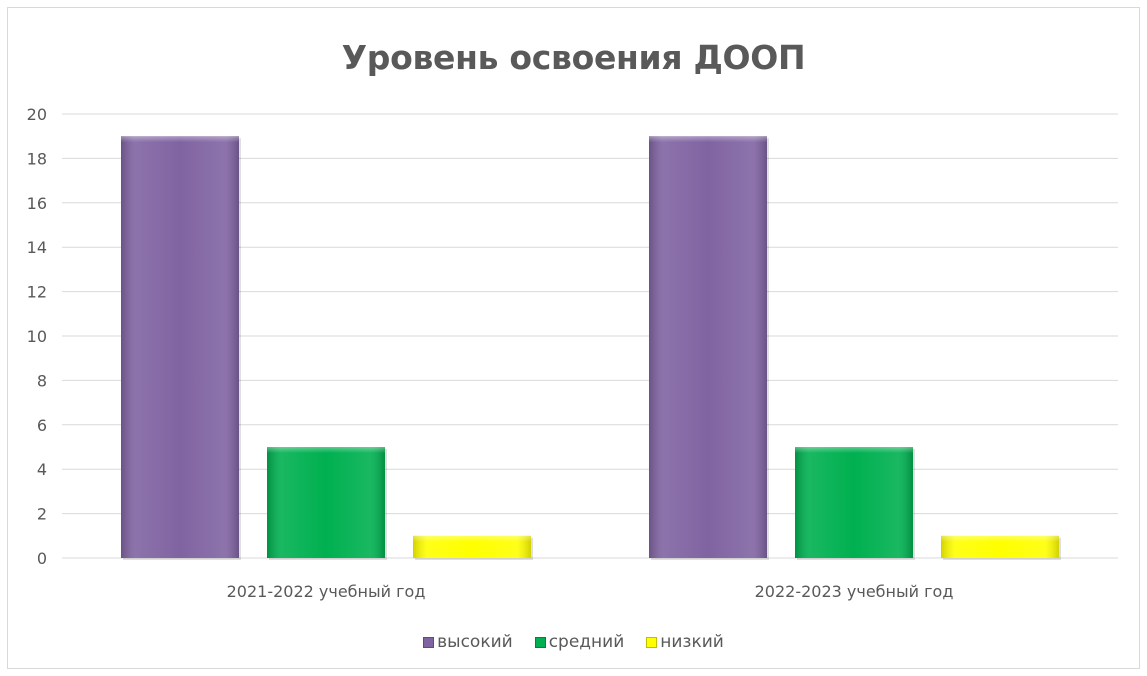  Describe the element at coordinates (37, 114) in the screenshot. I see `y-tick-label: 20` at that location.